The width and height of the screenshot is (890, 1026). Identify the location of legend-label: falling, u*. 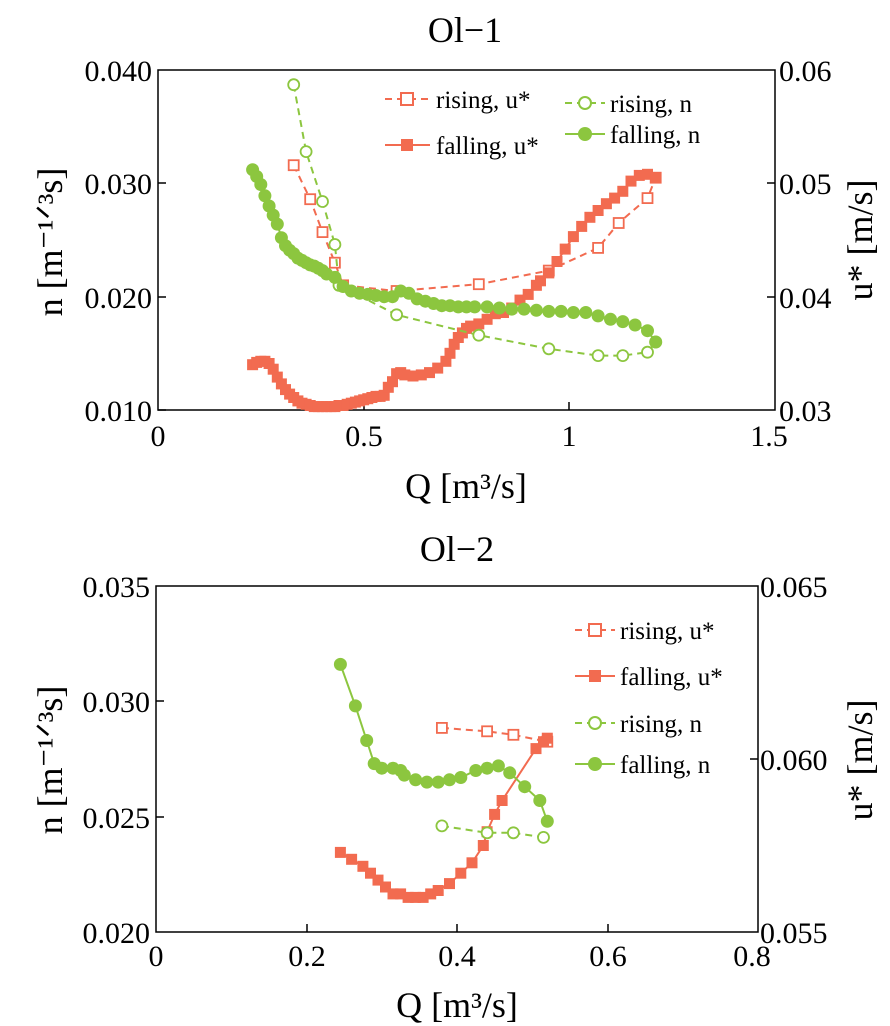
(671, 677).